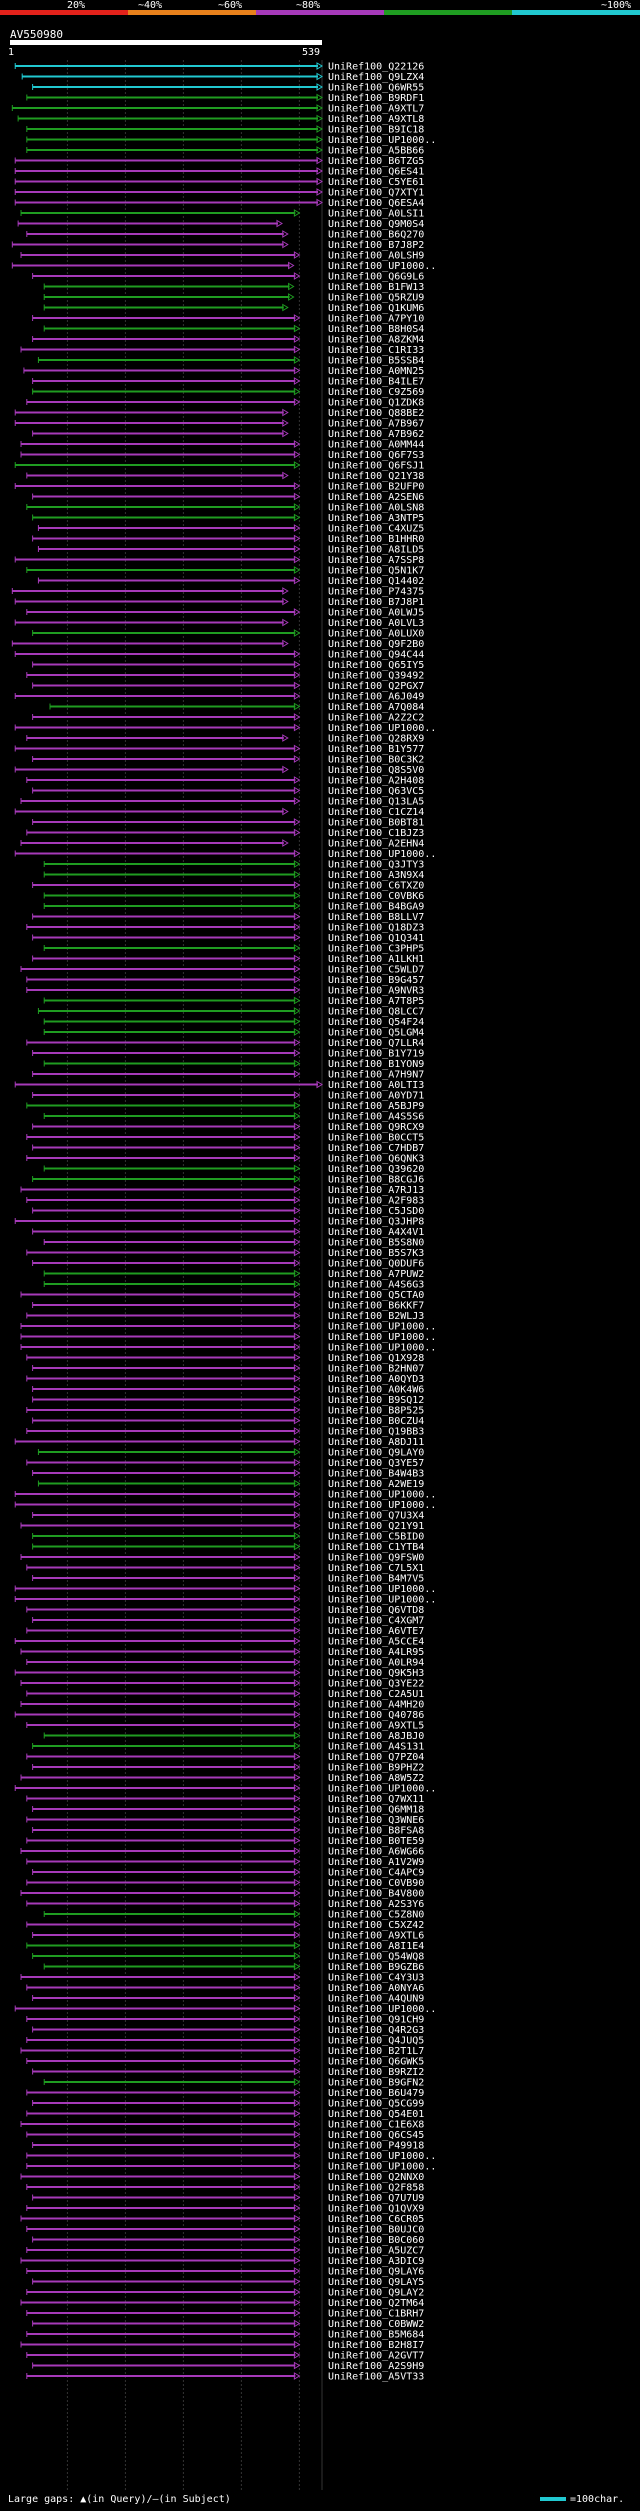 The height and width of the screenshot is (2511, 640). Describe the element at coordinates (376, 1117) in the screenshot. I see `hit-label: UniRef100_A4S5S6` at that location.